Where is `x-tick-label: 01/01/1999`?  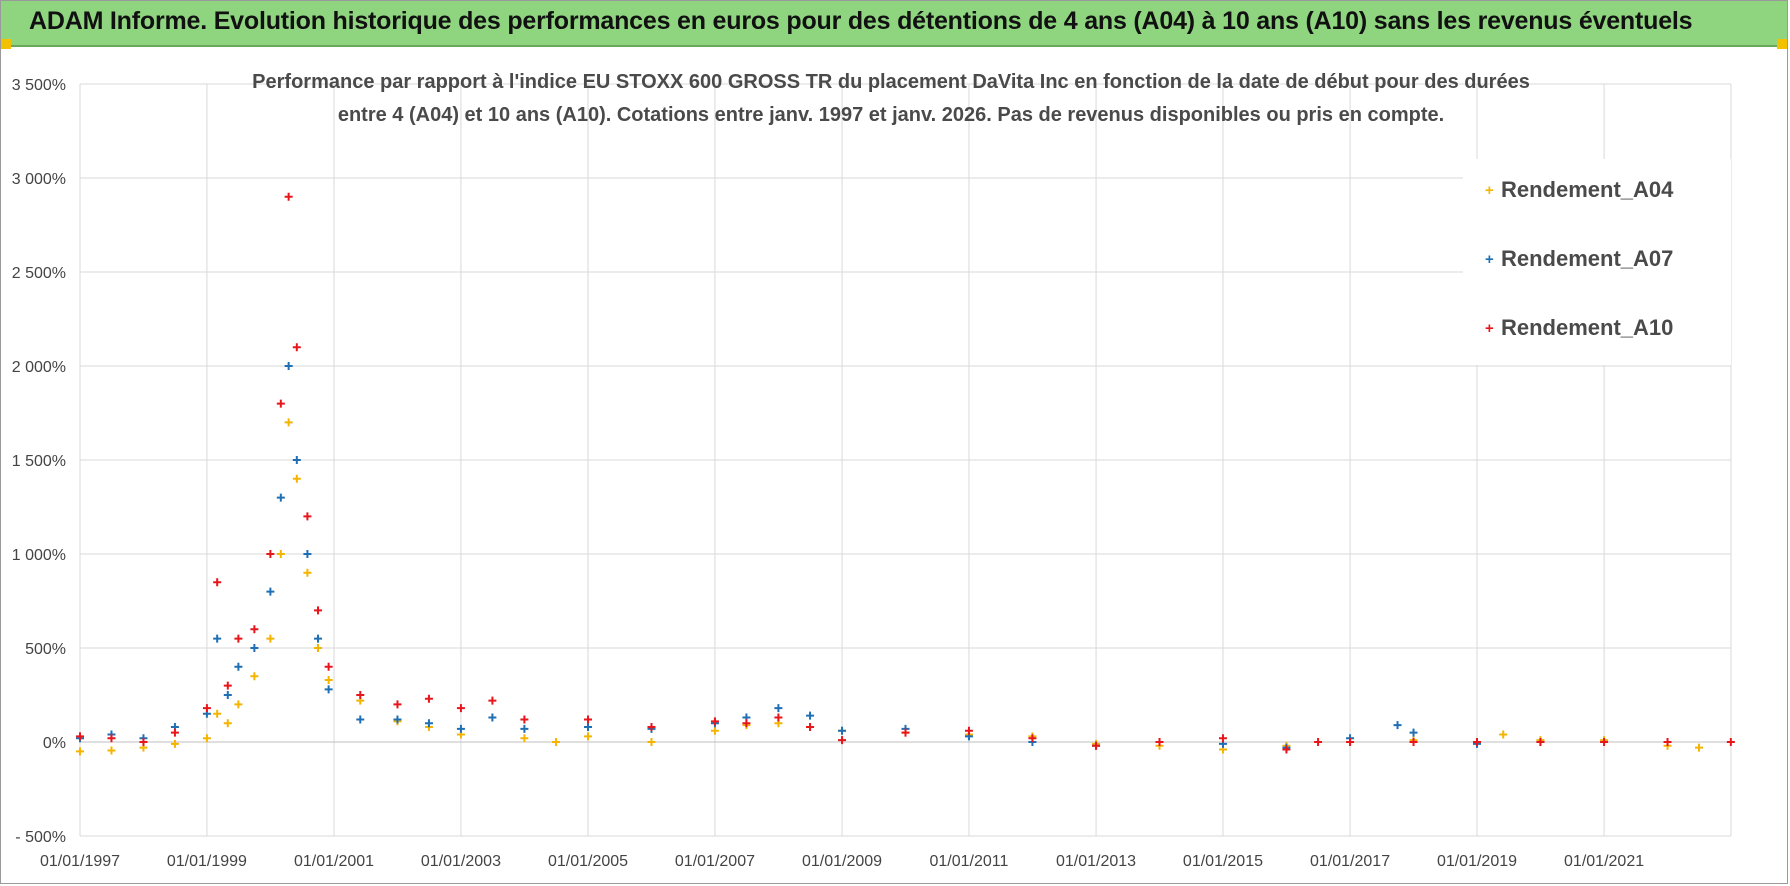
x-tick-label: 01/01/1999 is located at coordinates (207, 861).